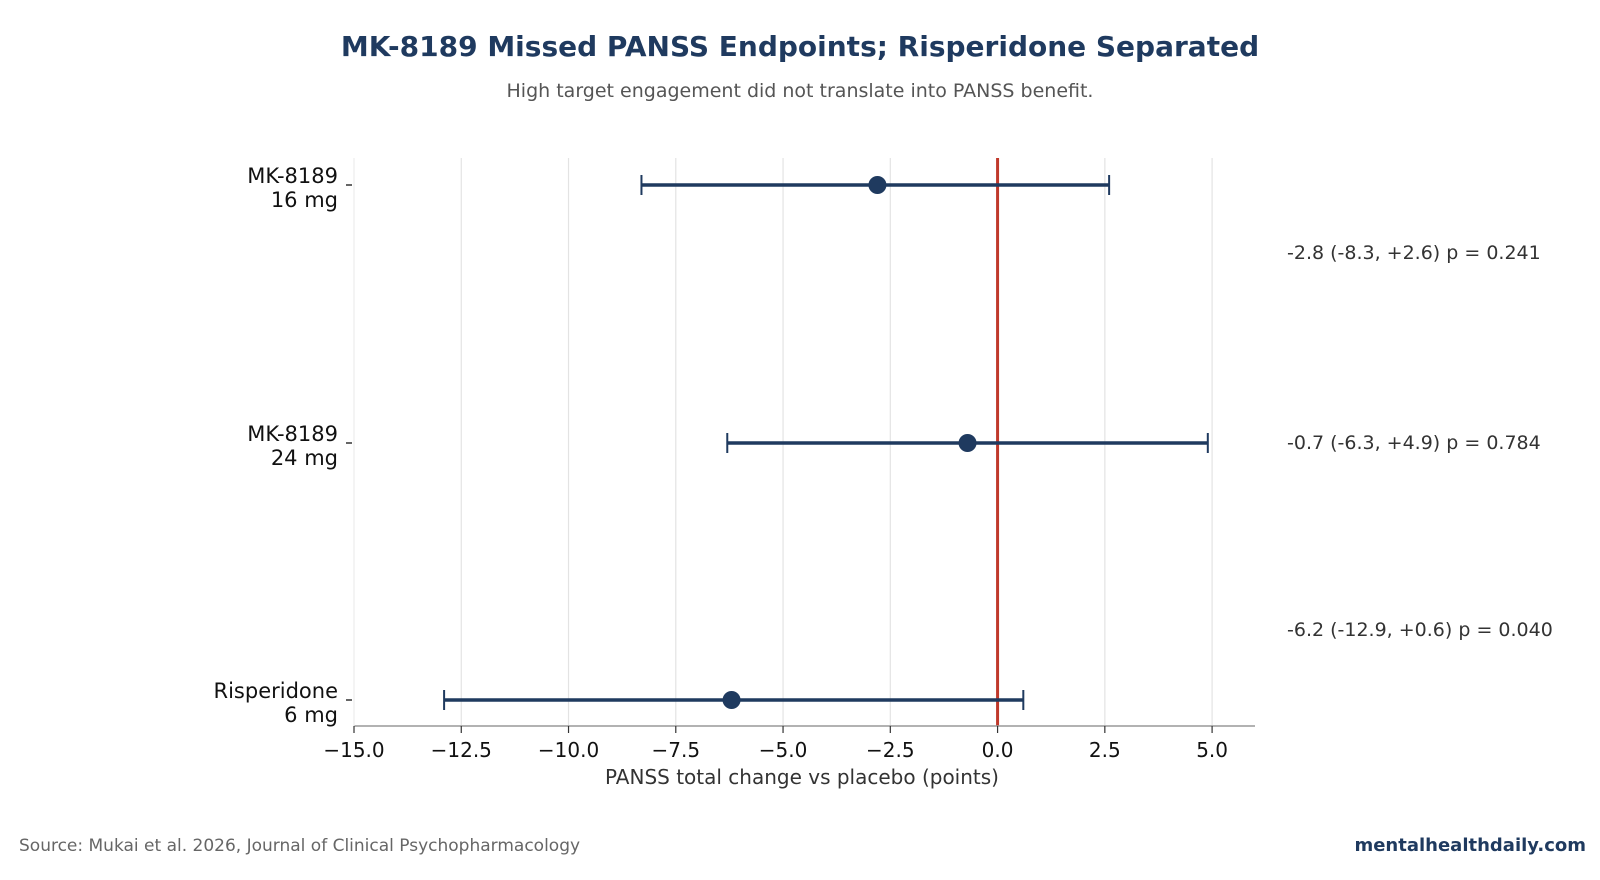  I want to click on x-tick-label-1: −12.5, so click(461, 750).